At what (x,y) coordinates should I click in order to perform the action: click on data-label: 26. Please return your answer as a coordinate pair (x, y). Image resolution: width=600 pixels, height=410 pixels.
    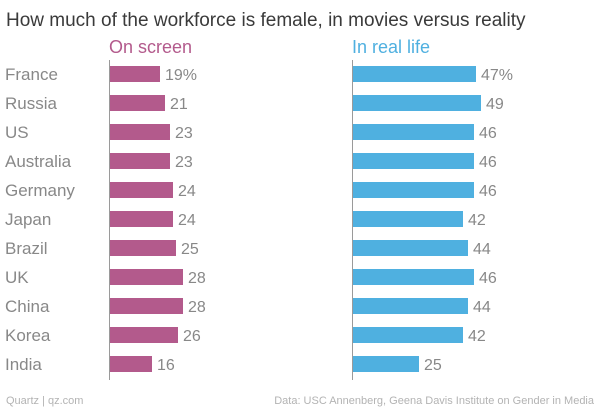
    Looking at the image, I should click on (192, 336).